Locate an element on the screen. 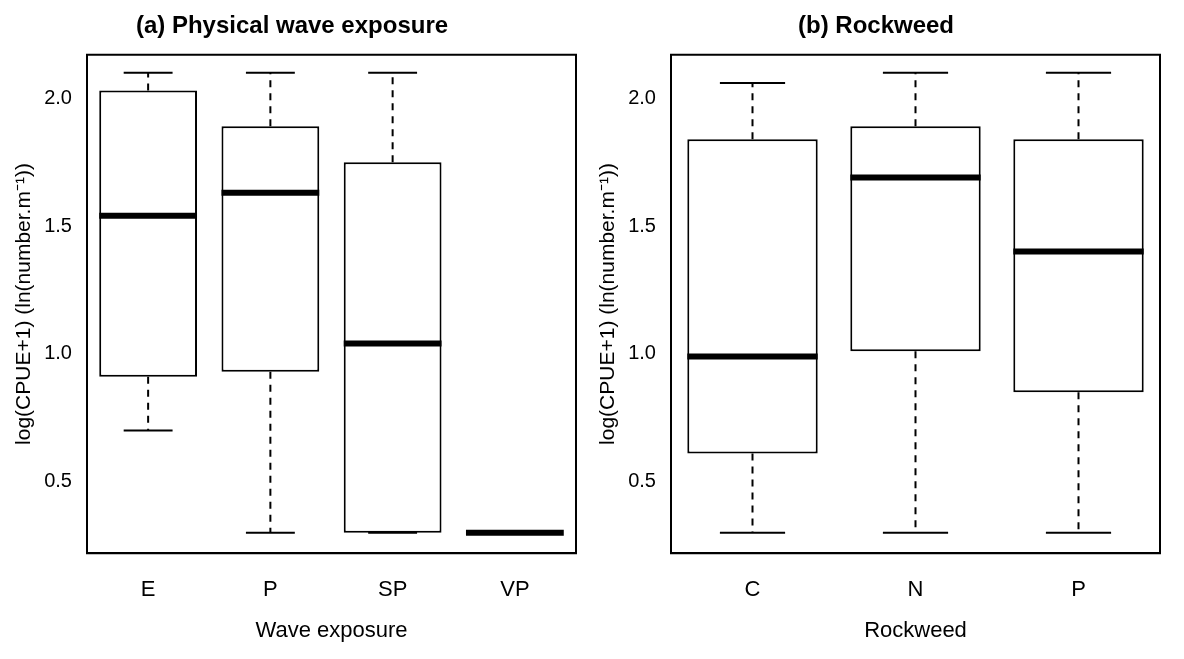 The image size is (1184, 659). chart-title: (b) Rockweed is located at coordinates (876, 25).